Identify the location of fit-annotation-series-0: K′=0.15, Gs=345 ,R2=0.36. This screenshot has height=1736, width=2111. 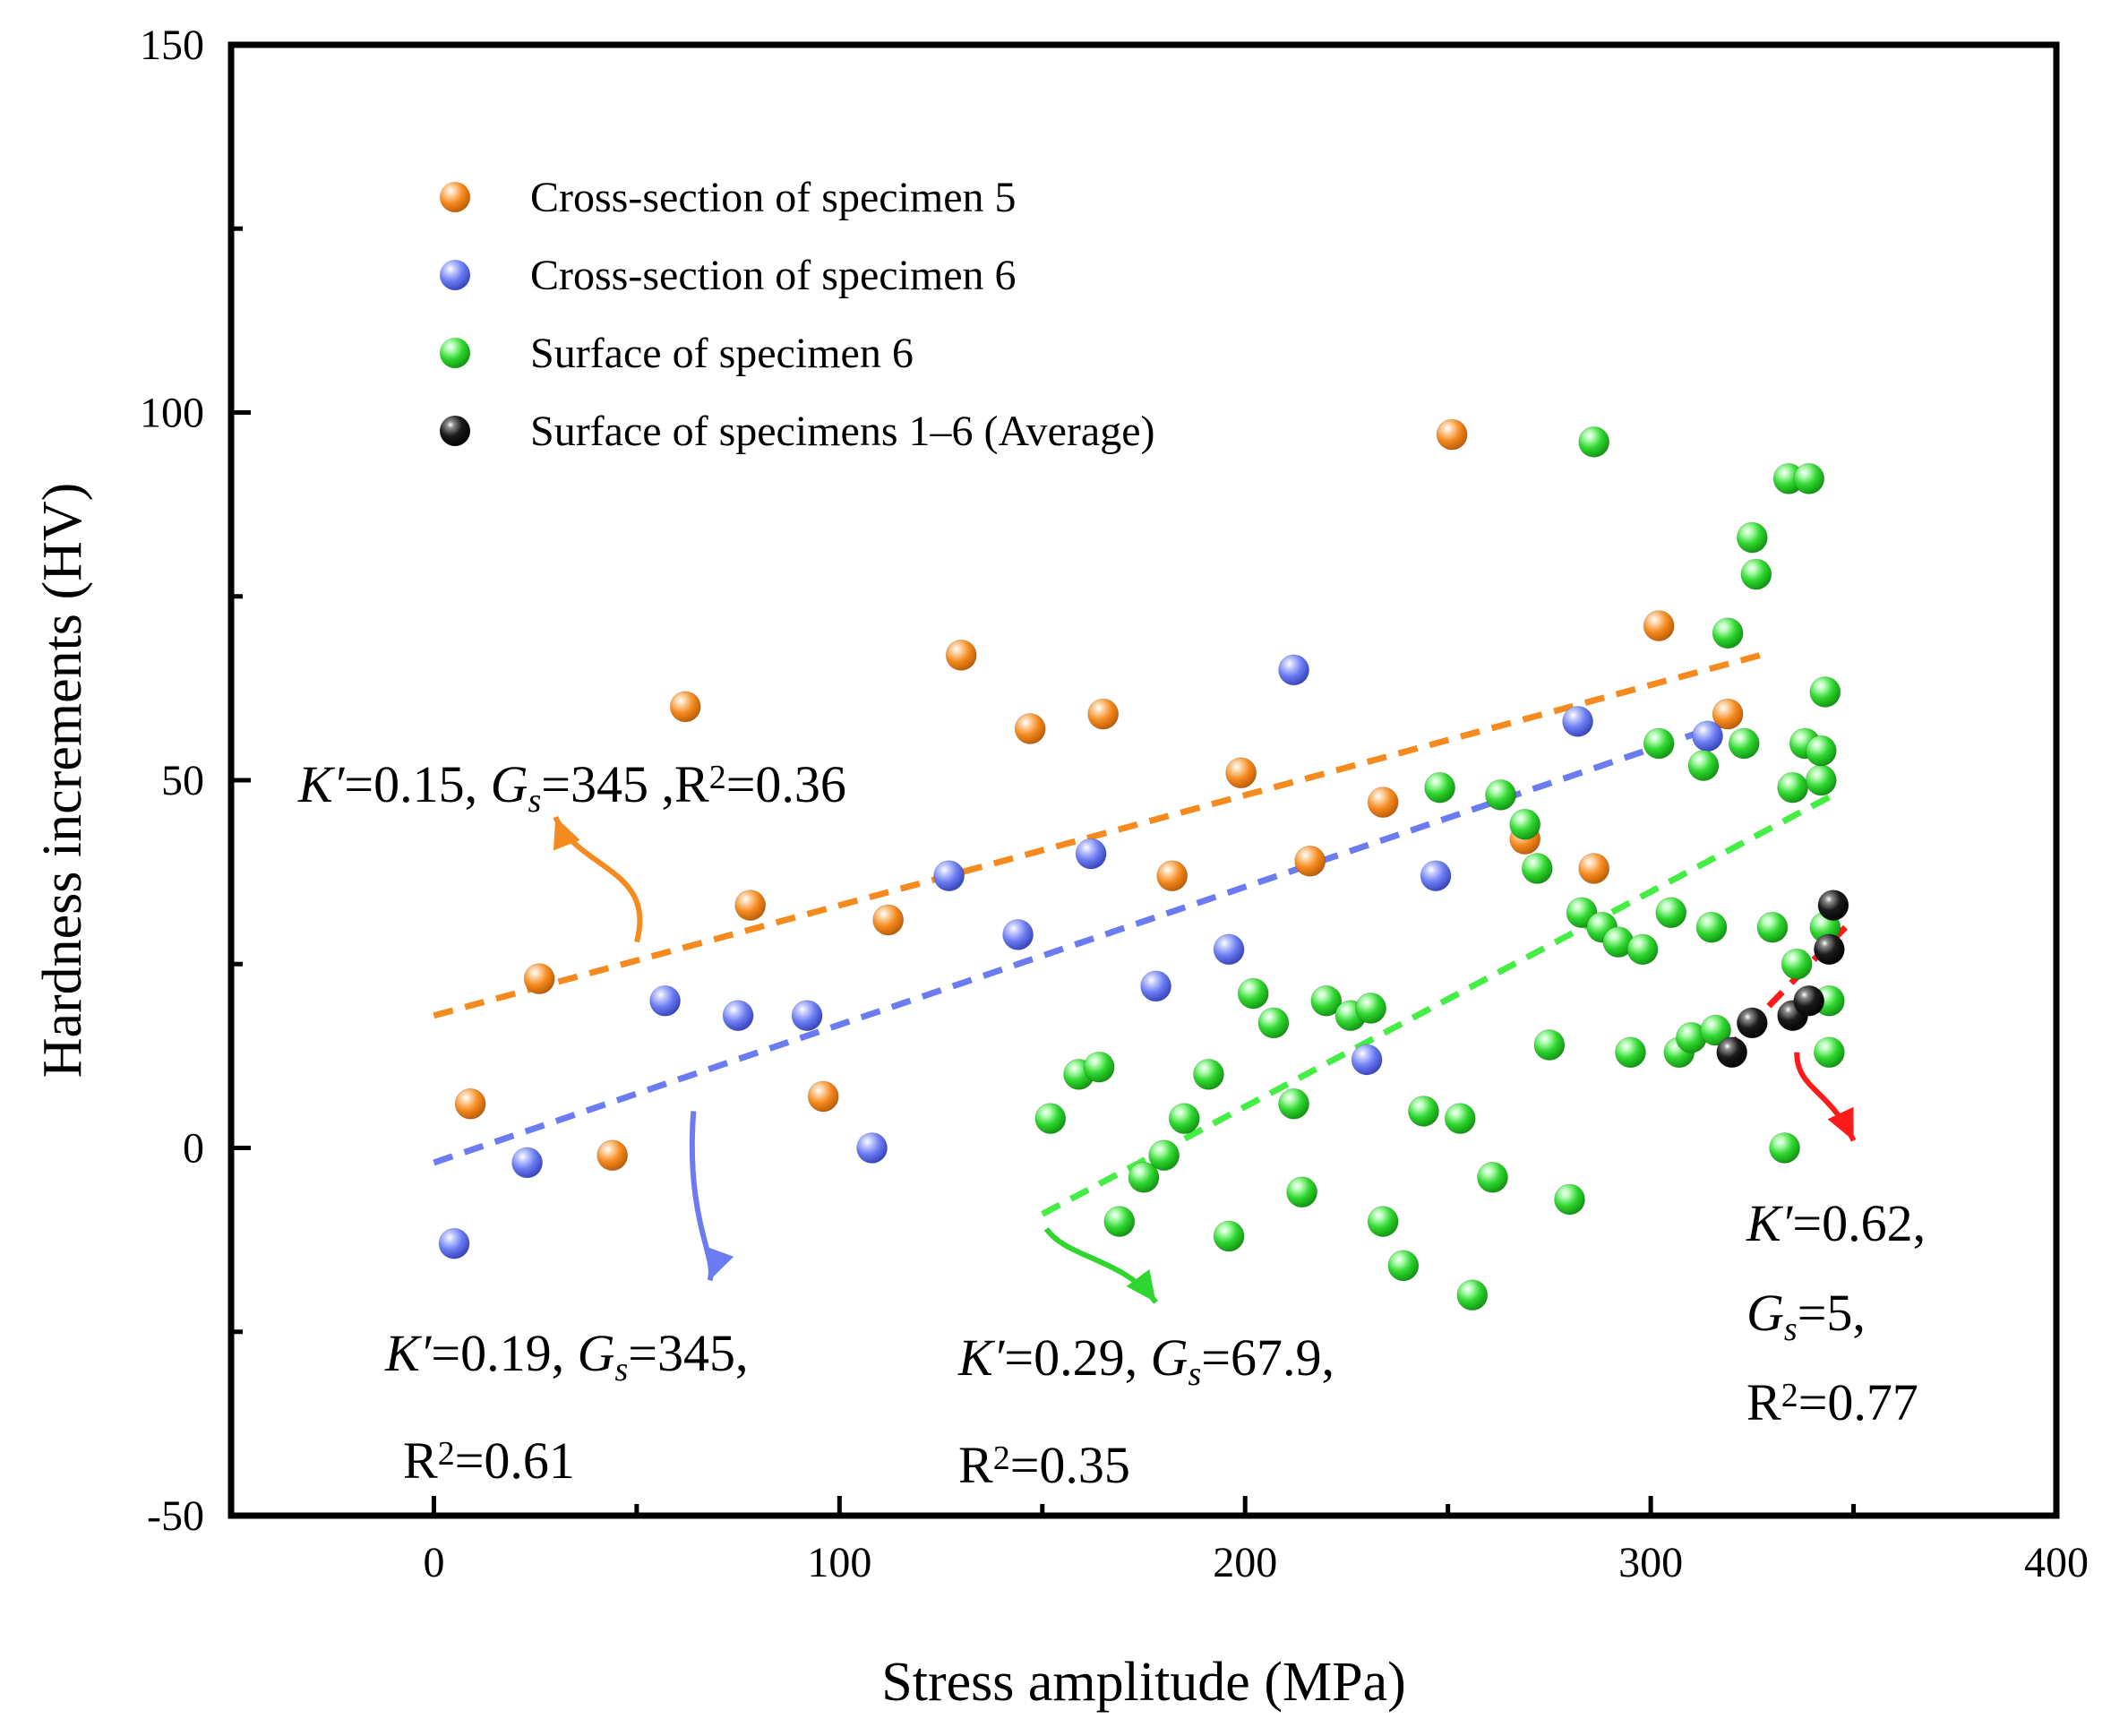
(571, 787).